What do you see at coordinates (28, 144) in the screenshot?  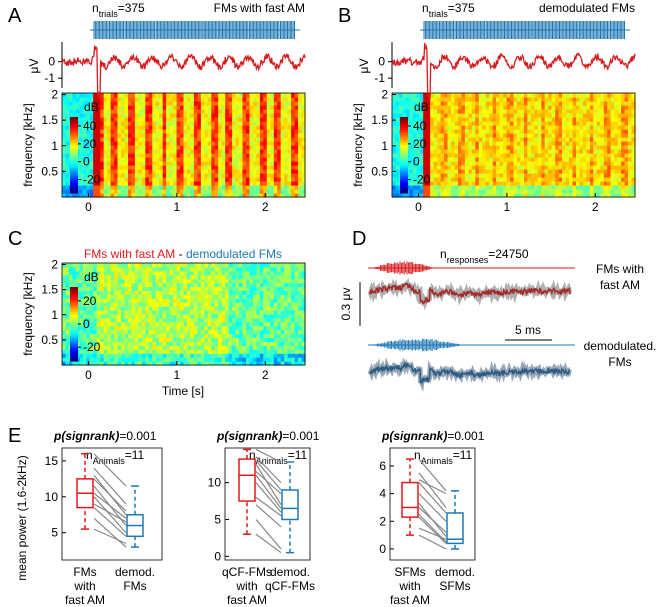 I see `y-axis-label: frequency [kHz]` at bounding box center [28, 144].